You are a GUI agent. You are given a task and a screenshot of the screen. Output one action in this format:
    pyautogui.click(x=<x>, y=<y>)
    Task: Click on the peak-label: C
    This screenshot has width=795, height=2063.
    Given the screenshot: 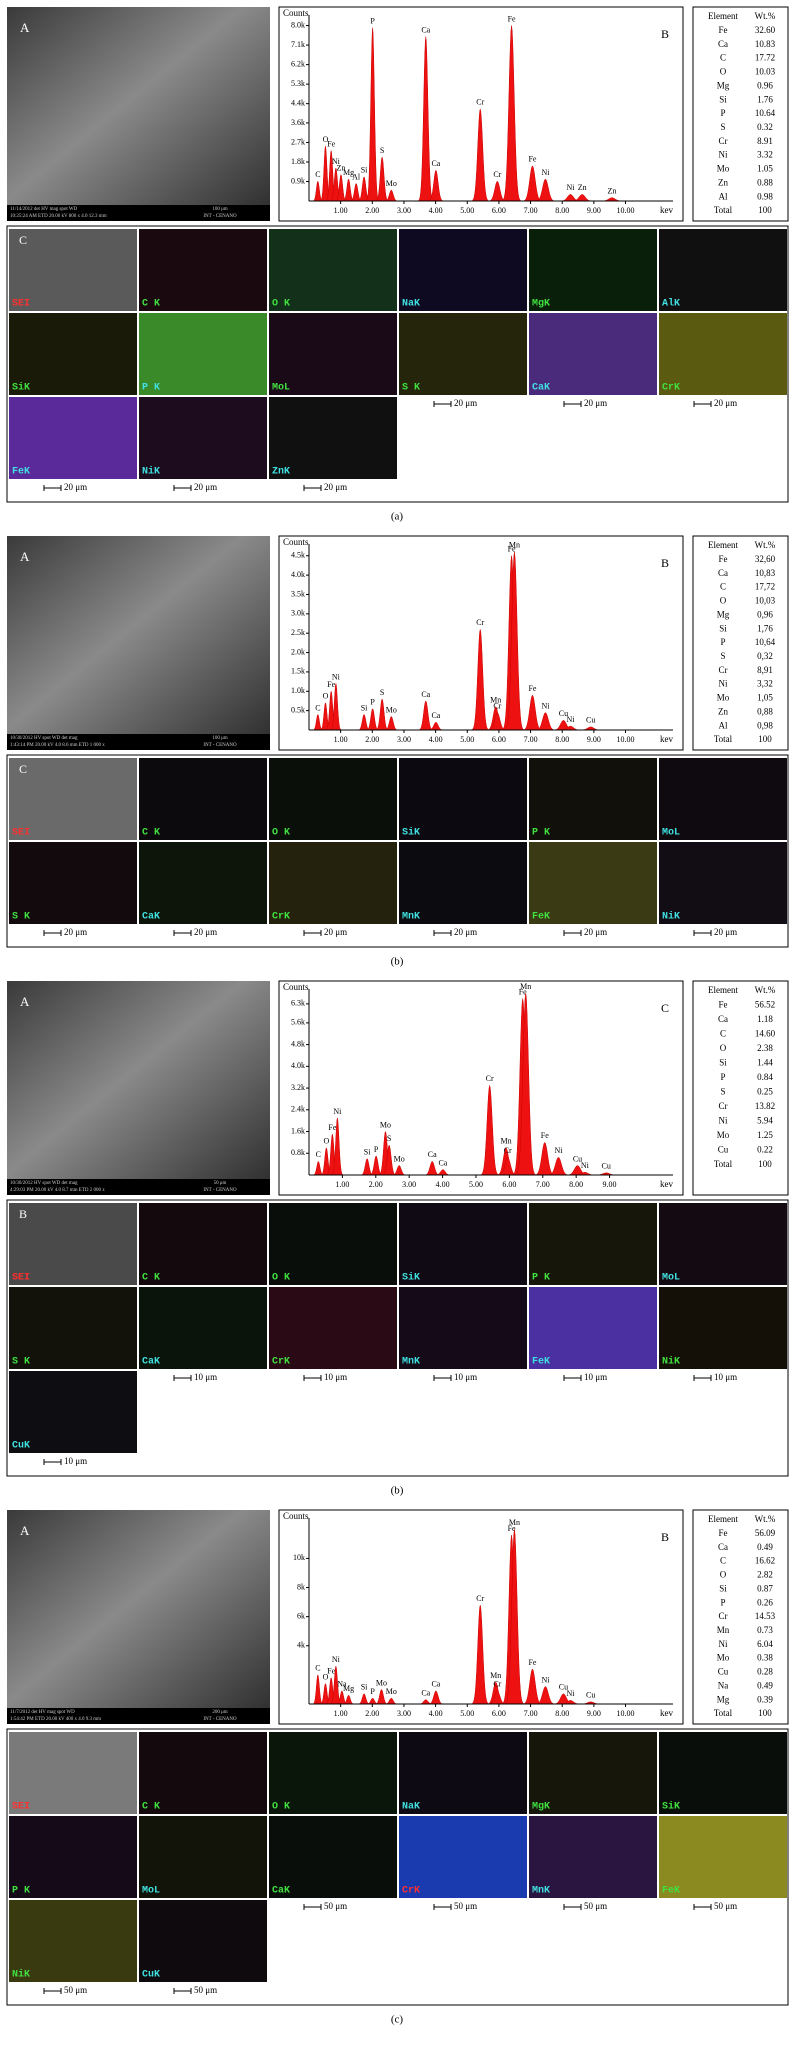 What is the action you would take?
    pyautogui.click(x=317, y=174)
    